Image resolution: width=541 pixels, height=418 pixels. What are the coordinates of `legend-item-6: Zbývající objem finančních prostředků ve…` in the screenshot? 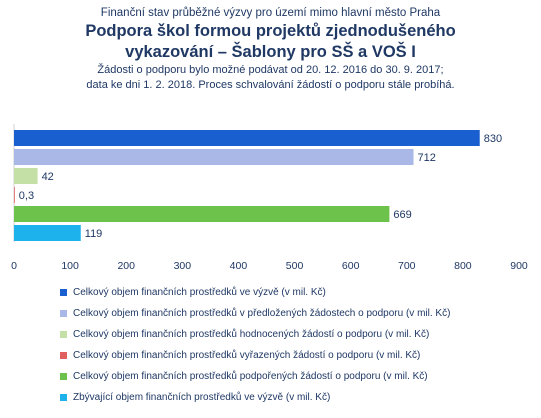 It's located at (195, 397).